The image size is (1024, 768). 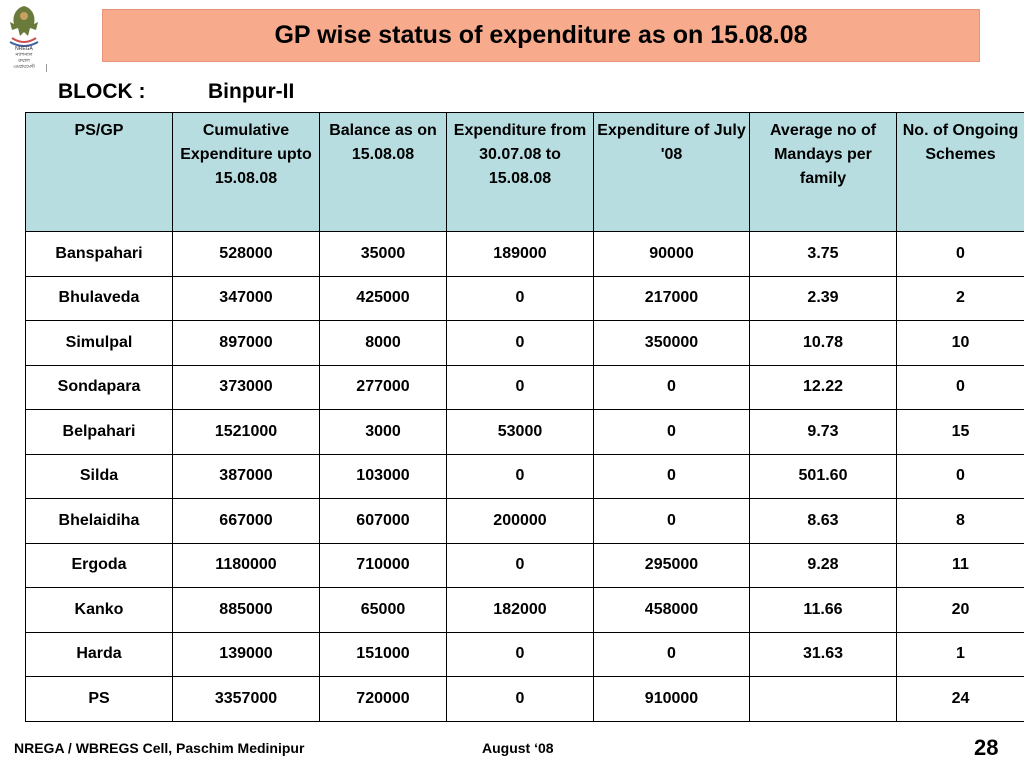 What do you see at coordinates (246, 476) in the screenshot?
I see `cell-cumulative-expenditure: 387000` at bounding box center [246, 476].